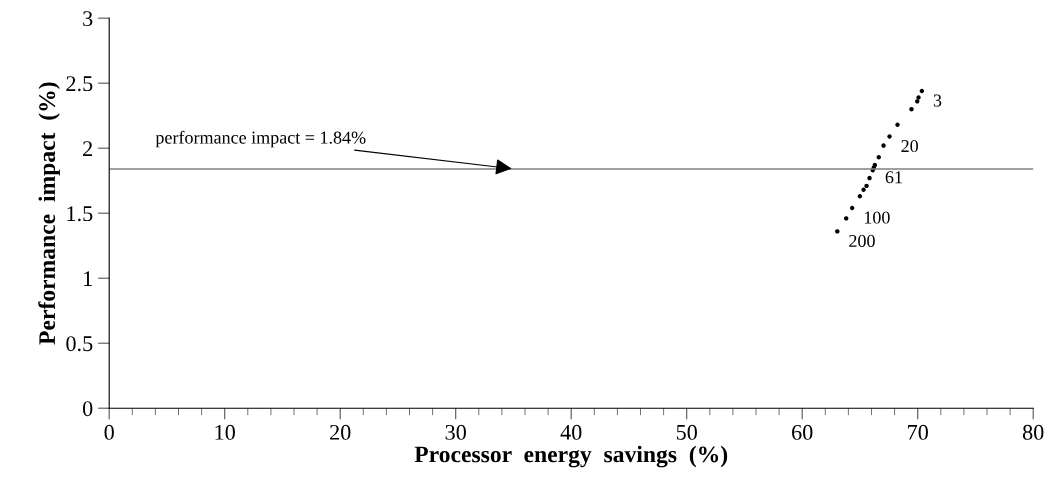 This screenshot has height=478, width=1050. I want to click on annotation: 3, so click(937, 100).